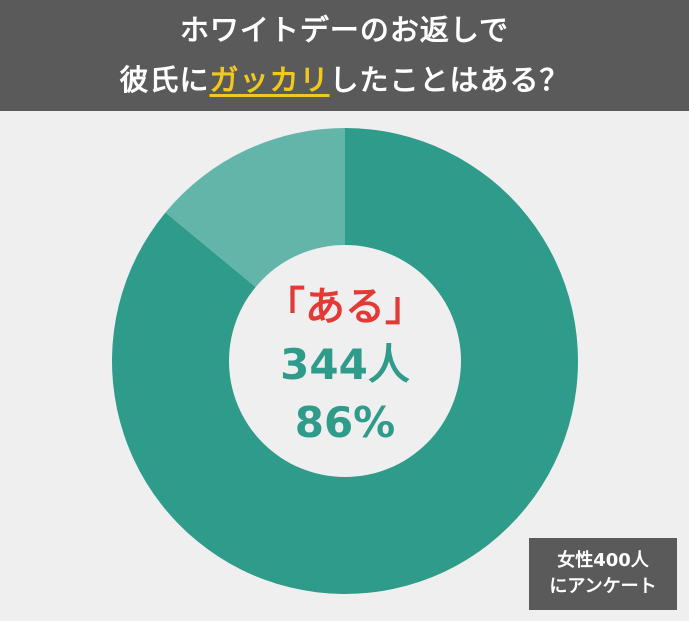 The image size is (689, 621). I want to click on center-percent: 86%, so click(345, 422).